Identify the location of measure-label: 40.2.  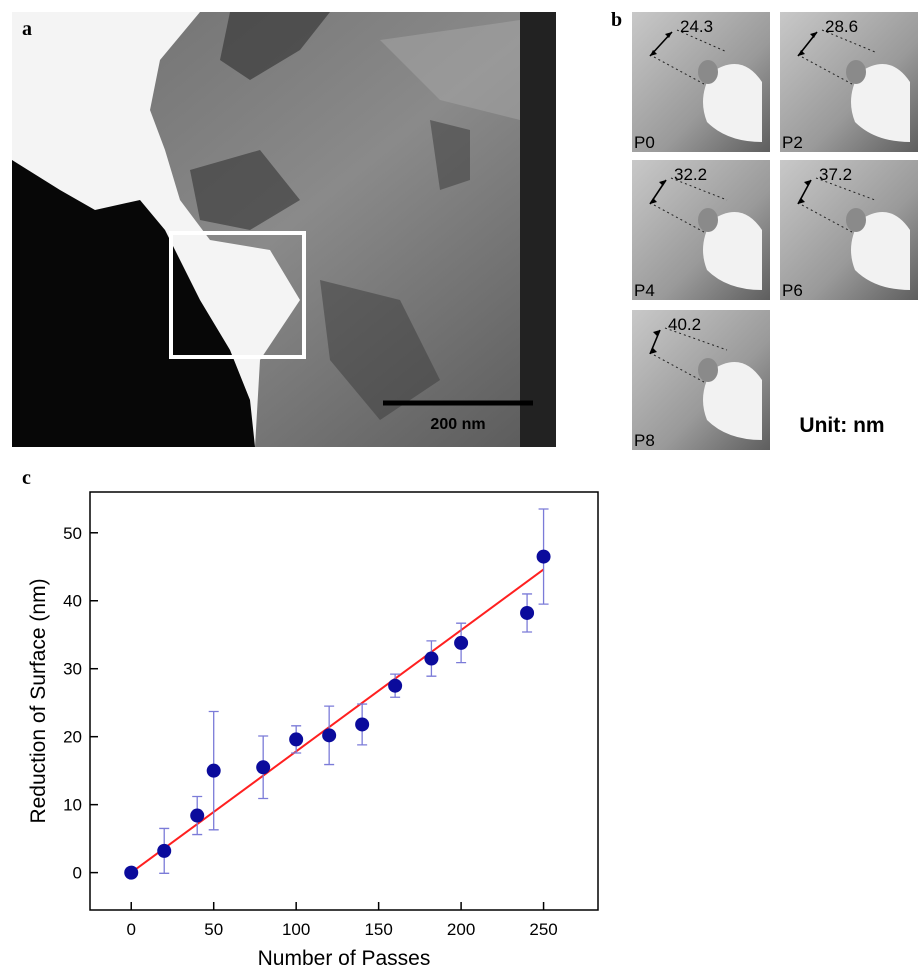
(684, 324).